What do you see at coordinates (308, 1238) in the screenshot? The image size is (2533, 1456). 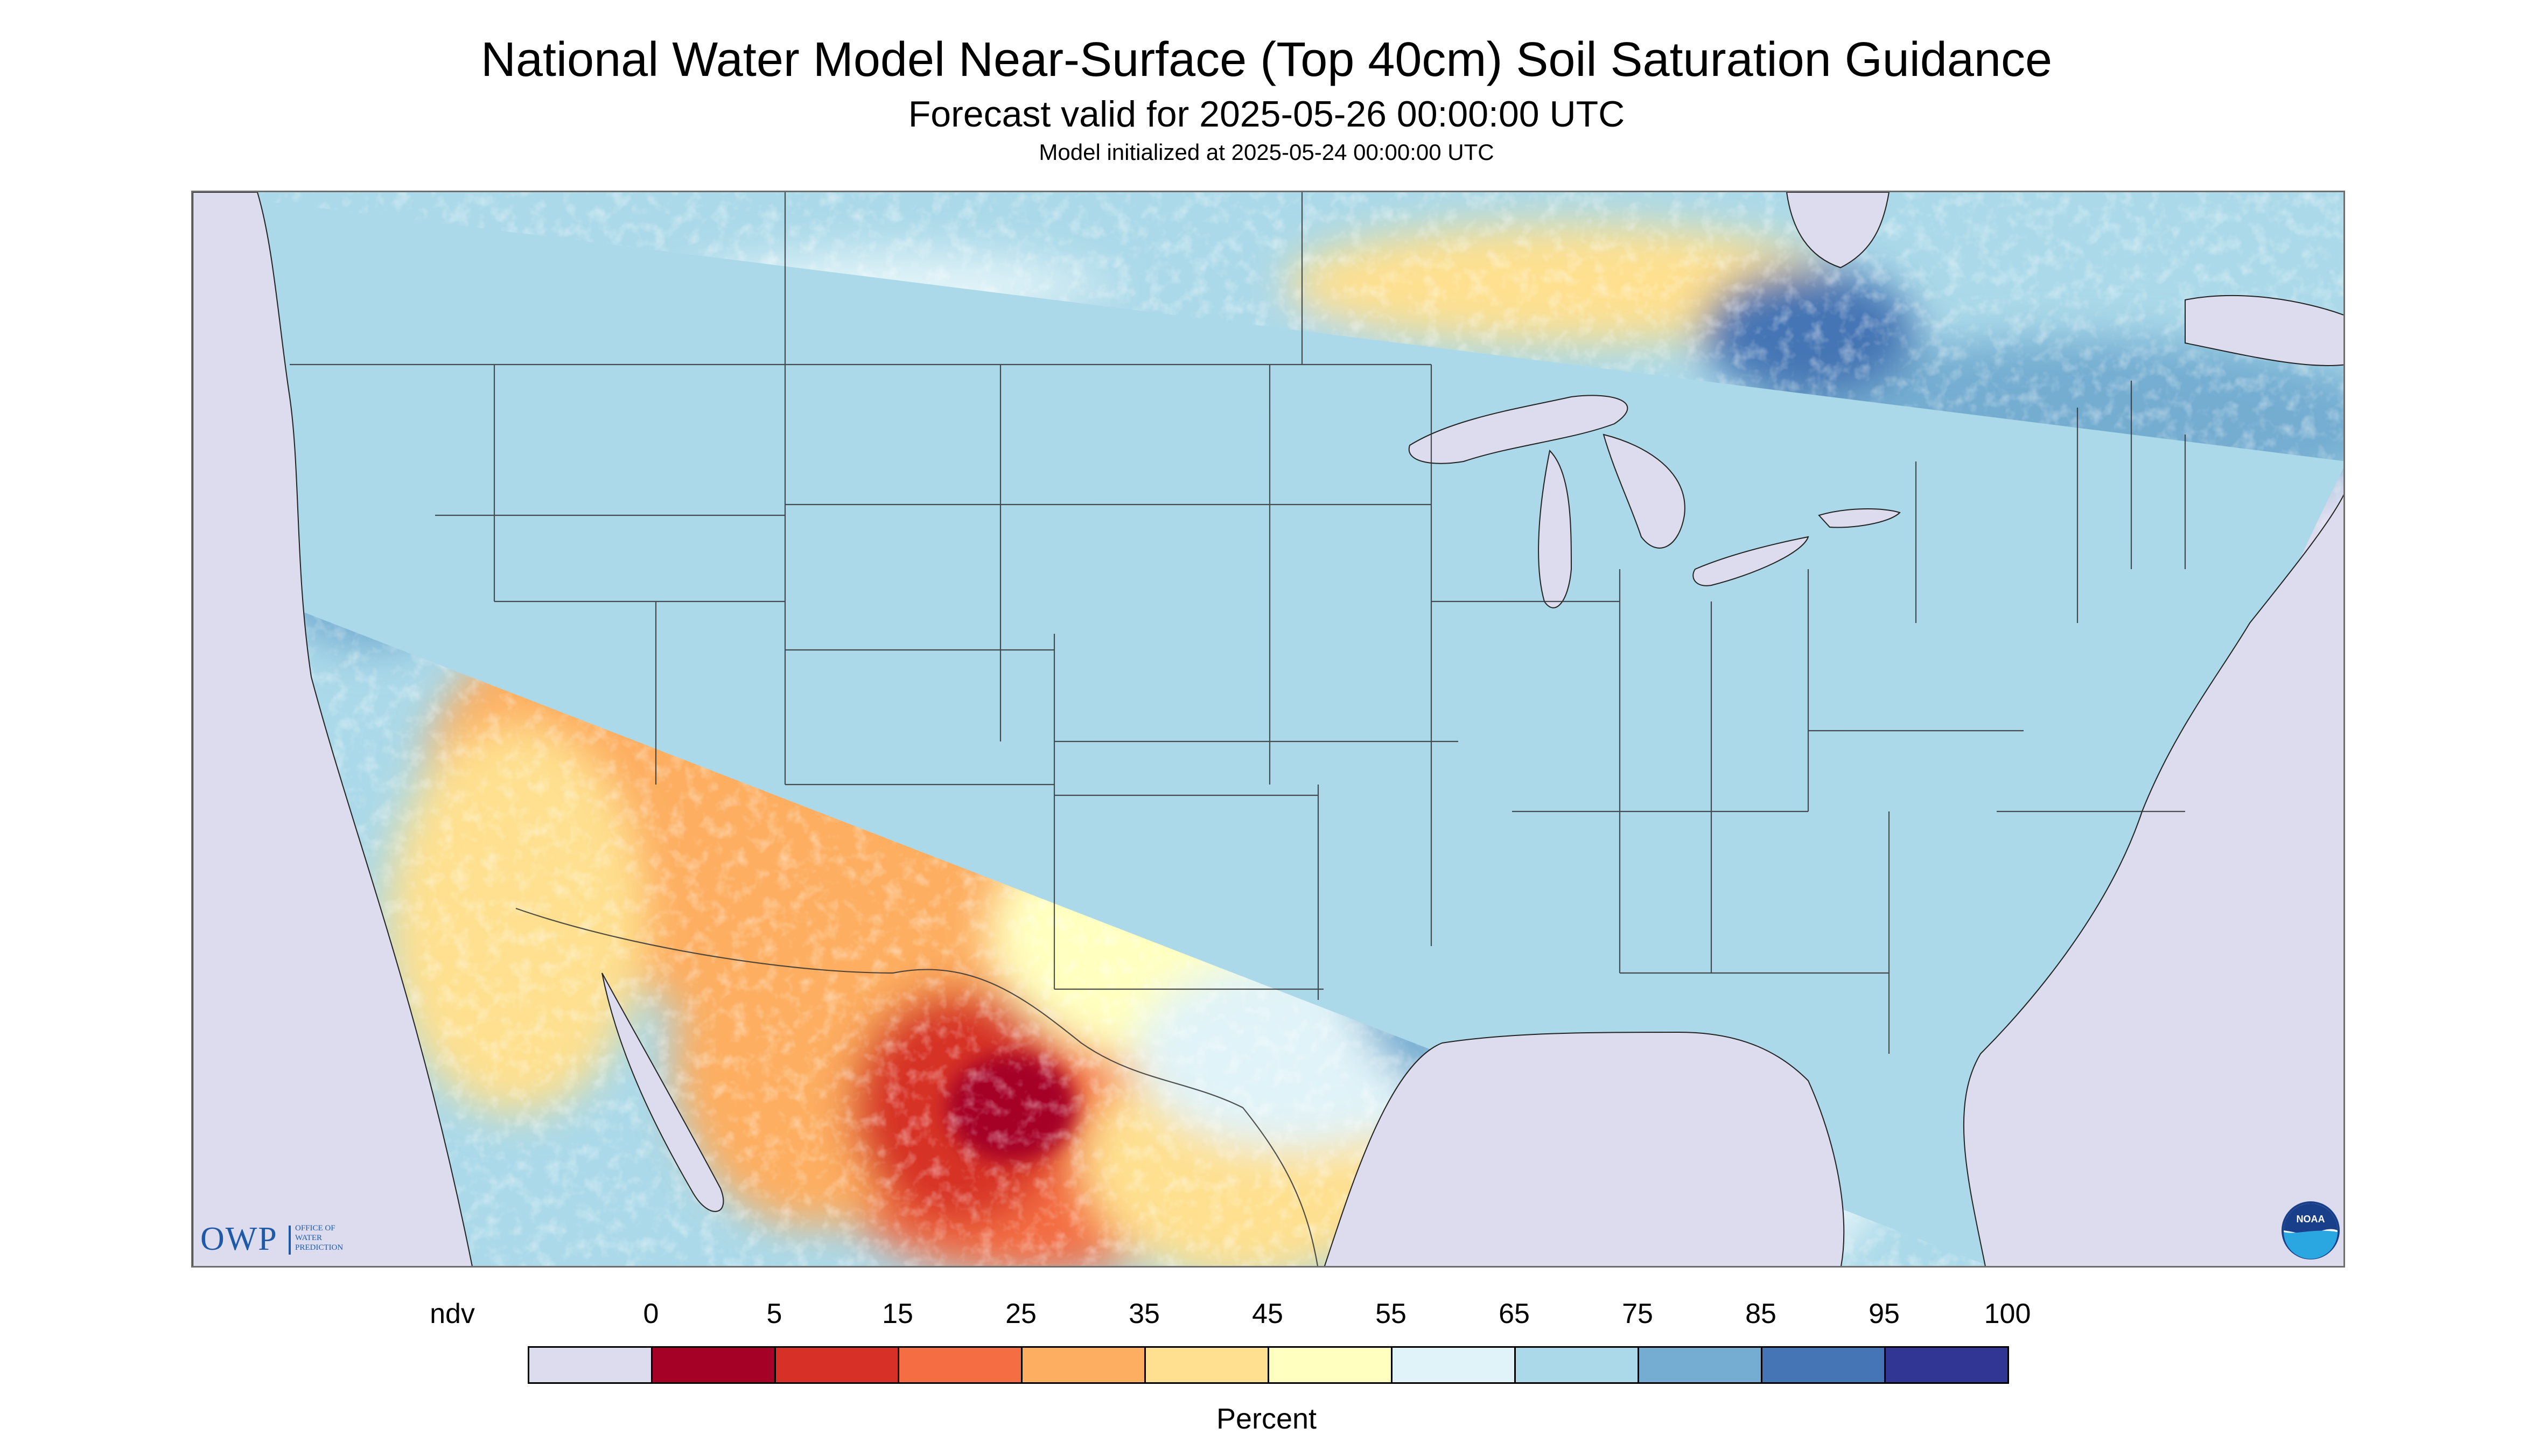 I see `owp-line2: WATER` at bounding box center [308, 1238].